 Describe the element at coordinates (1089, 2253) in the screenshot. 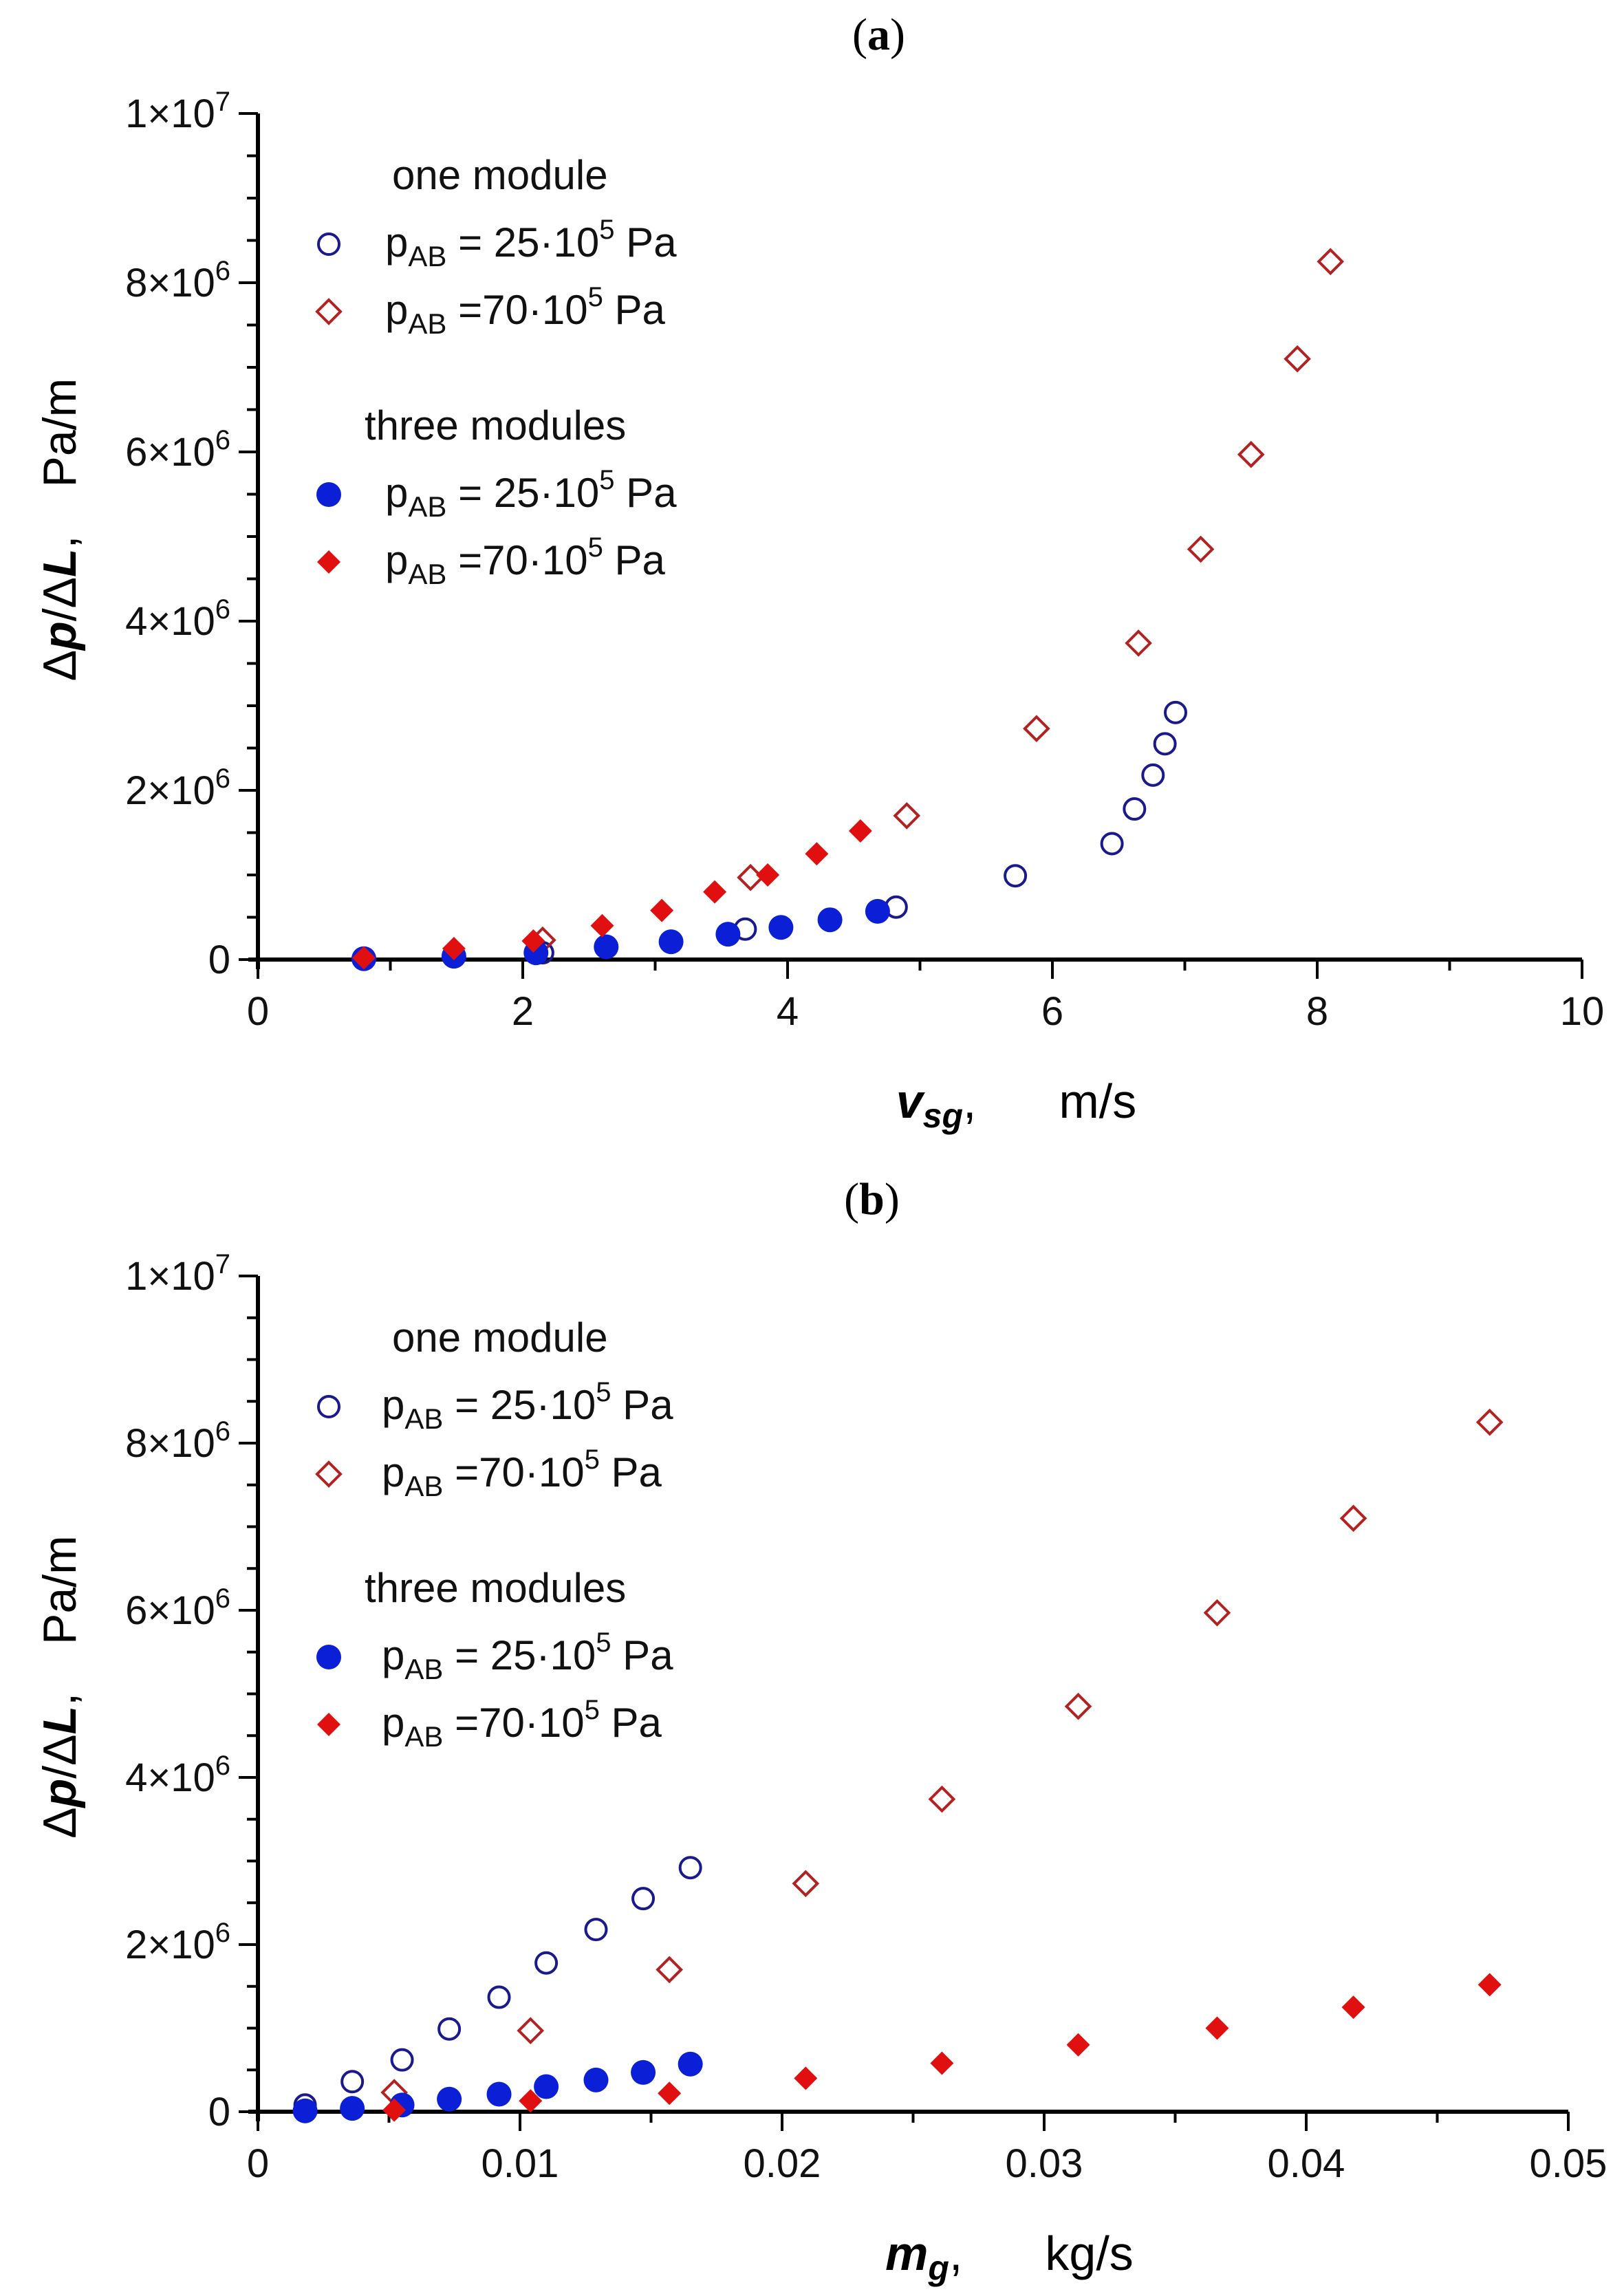

I see `xlabel-unit: kg/s` at that location.